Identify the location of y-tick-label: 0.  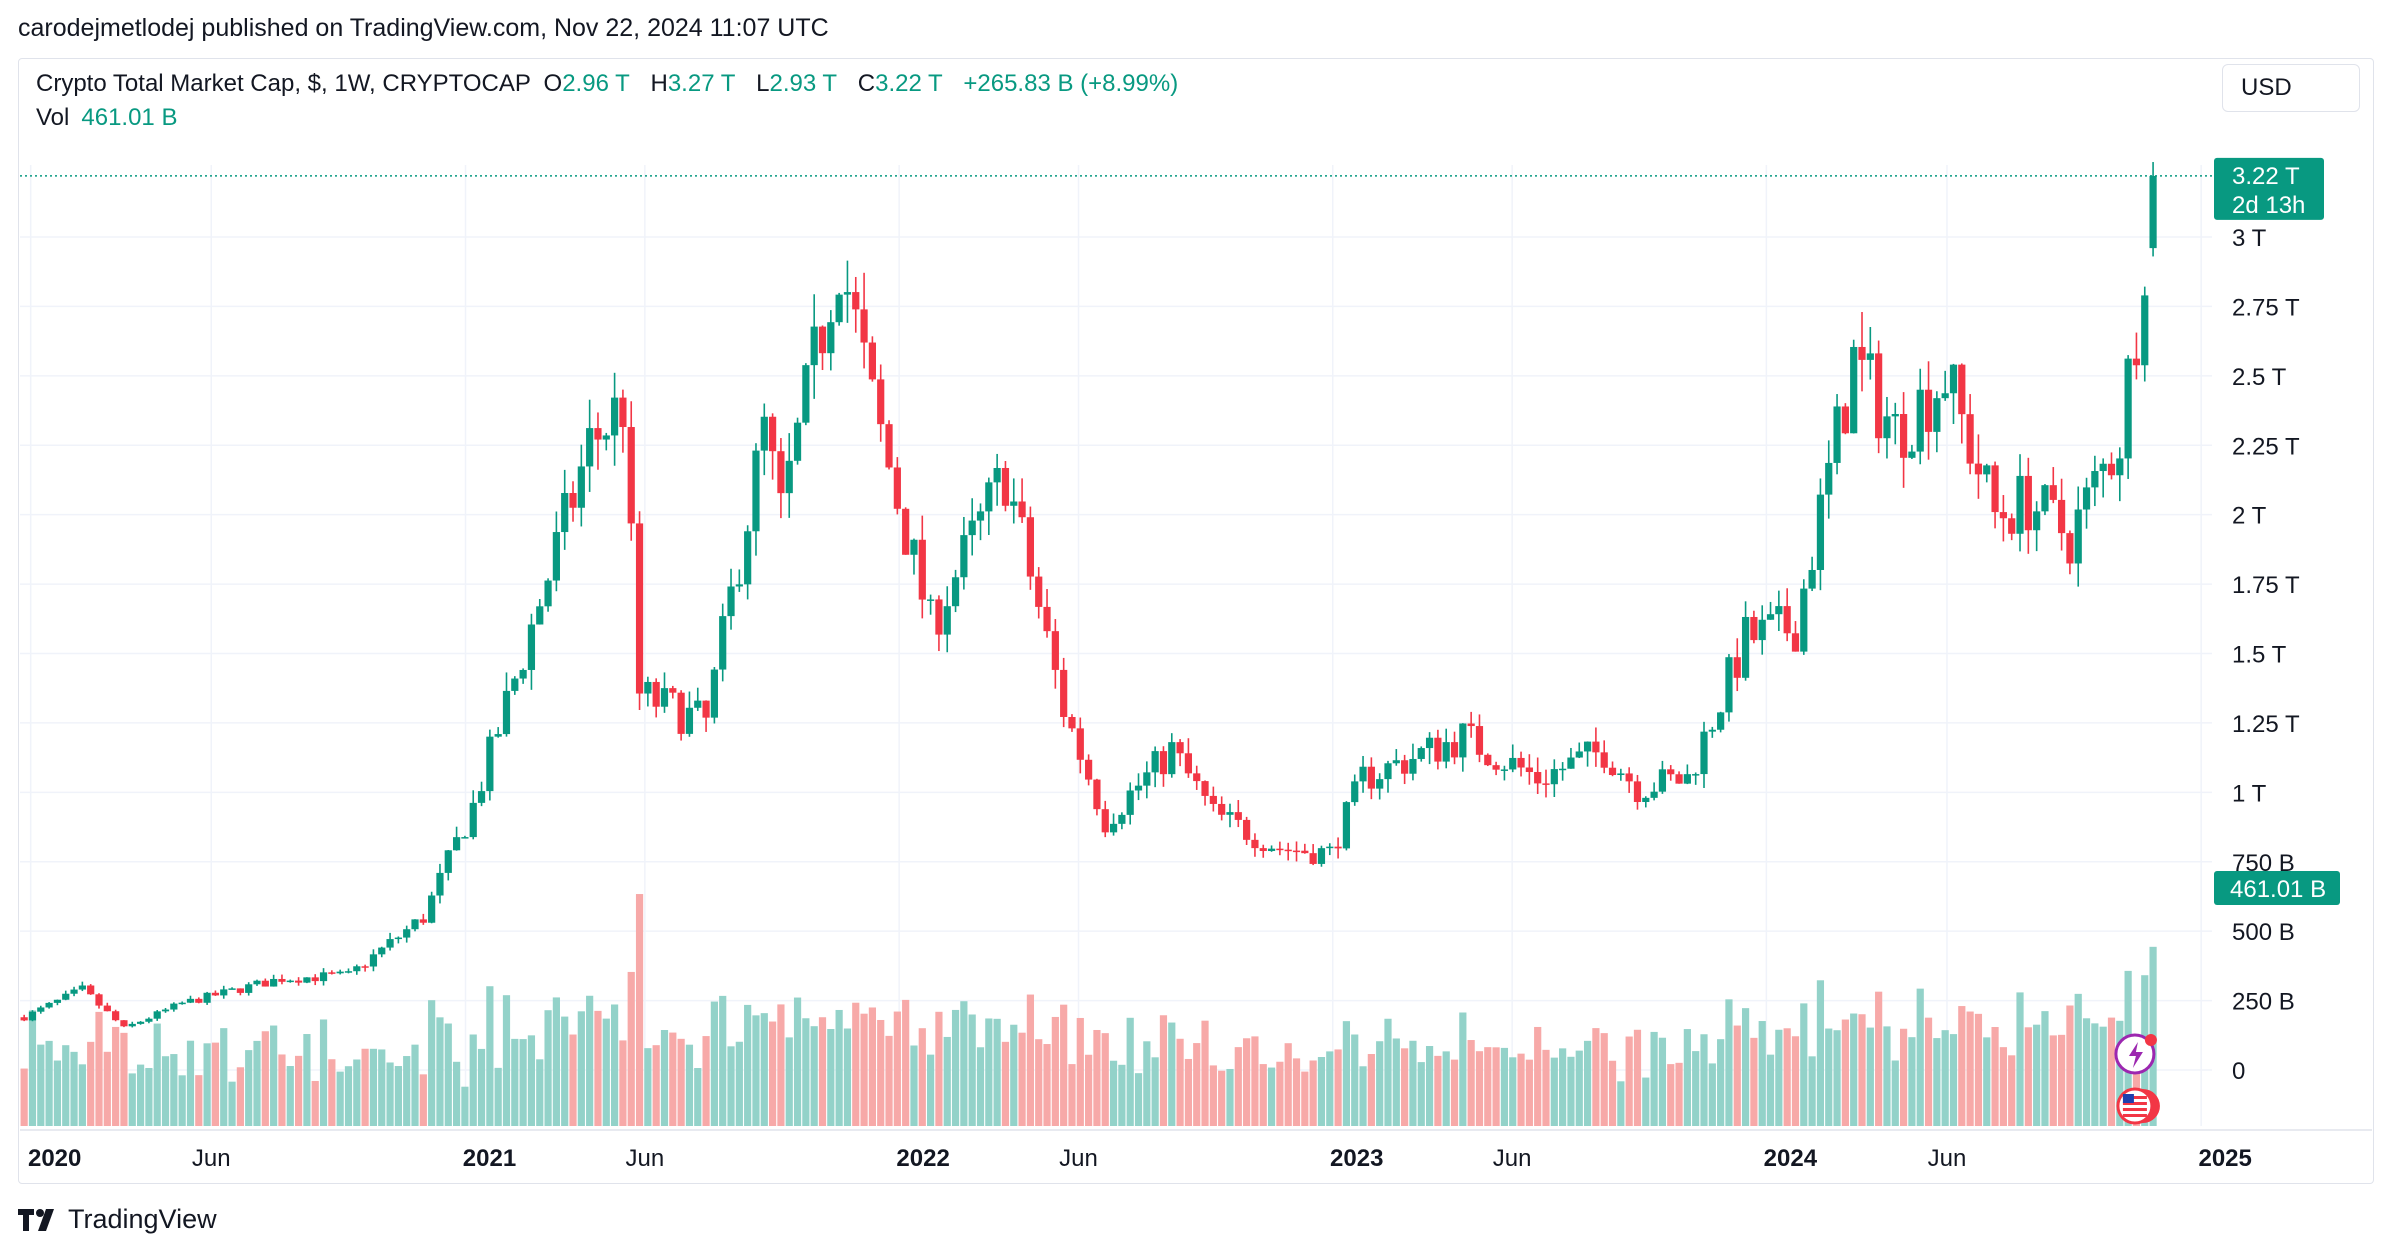
(2238, 1071).